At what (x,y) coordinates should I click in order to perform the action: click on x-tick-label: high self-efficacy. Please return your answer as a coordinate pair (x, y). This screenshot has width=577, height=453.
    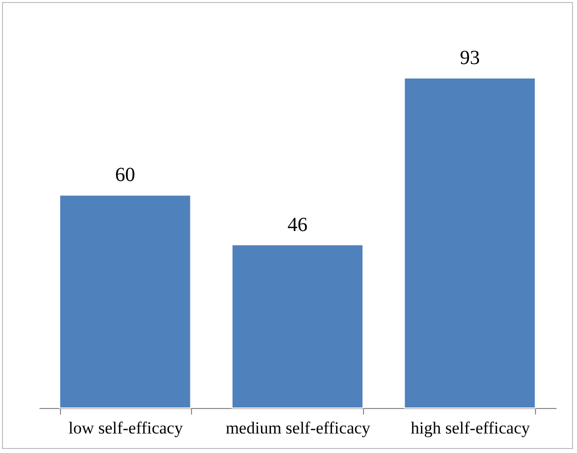
    Looking at the image, I should click on (470, 428).